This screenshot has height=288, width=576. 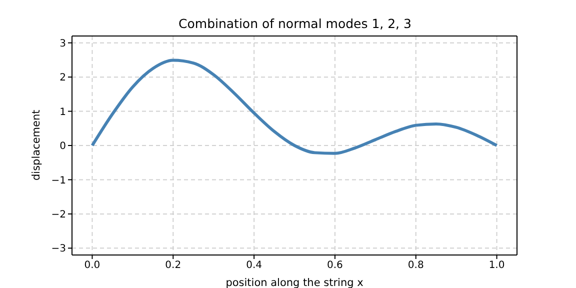 I want to click on x-tick-label: 1.0, so click(x=496, y=266).